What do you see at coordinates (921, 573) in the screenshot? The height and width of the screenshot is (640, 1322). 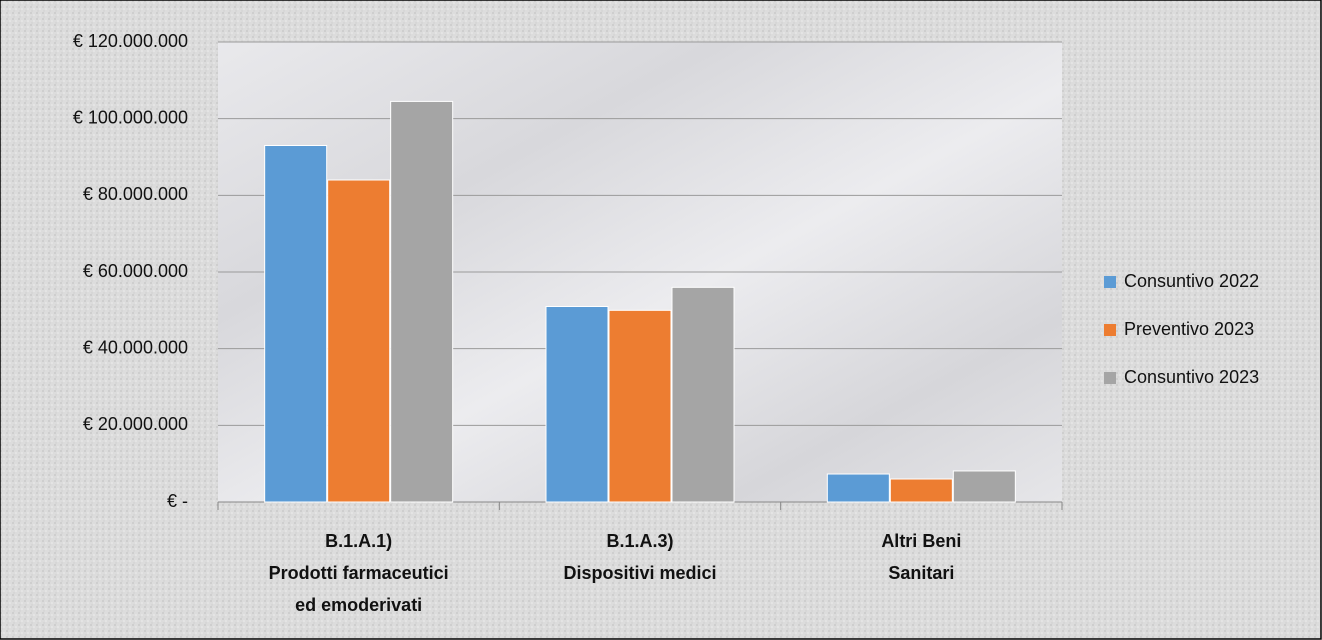 I see `x-tick-label: Sanitari` at bounding box center [921, 573].